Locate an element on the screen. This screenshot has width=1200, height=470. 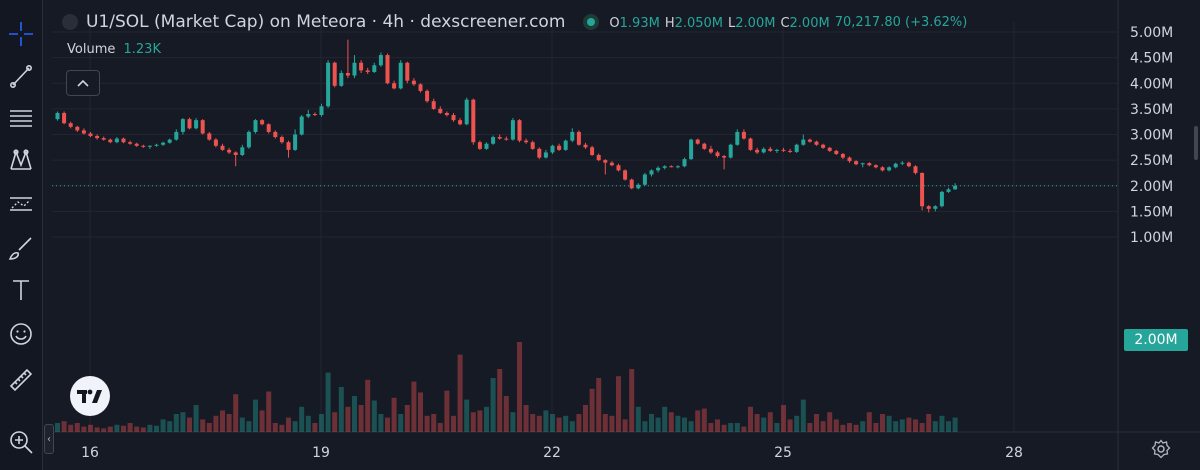
zoom-in-icon is located at coordinates (21, 442).